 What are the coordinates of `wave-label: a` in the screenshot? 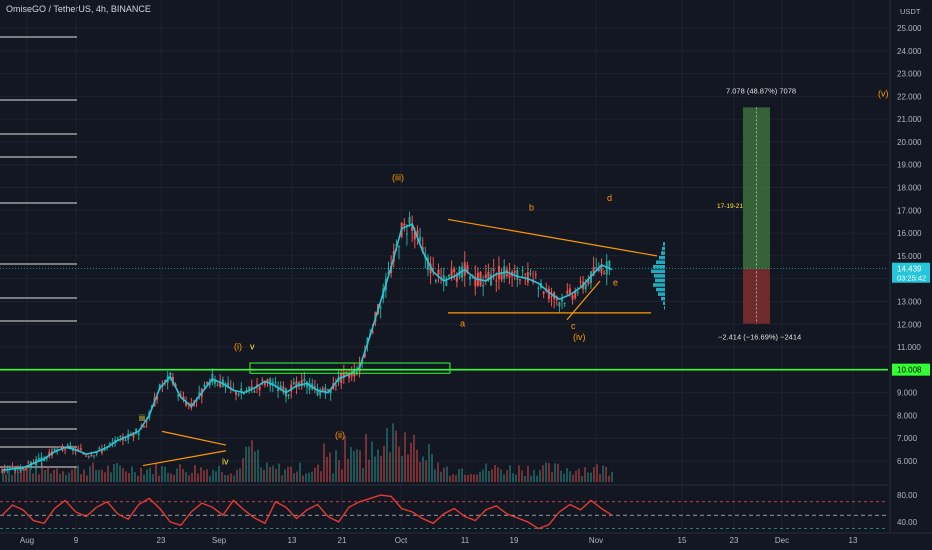 It's located at (462, 324).